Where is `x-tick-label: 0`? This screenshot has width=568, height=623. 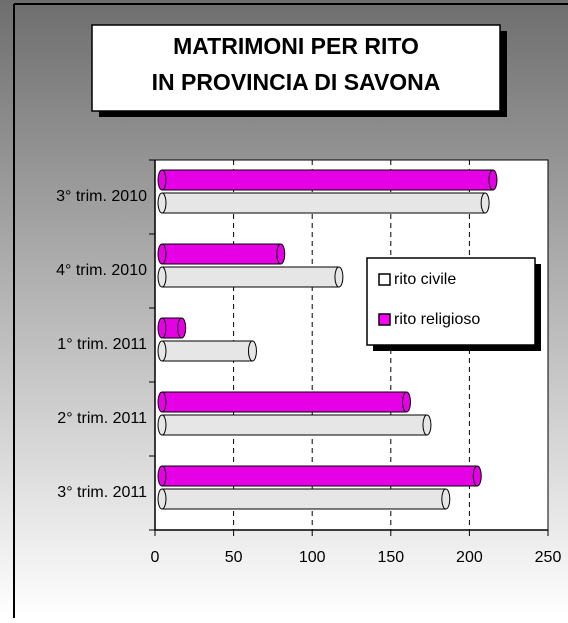 x-tick-label: 0 is located at coordinates (155, 557).